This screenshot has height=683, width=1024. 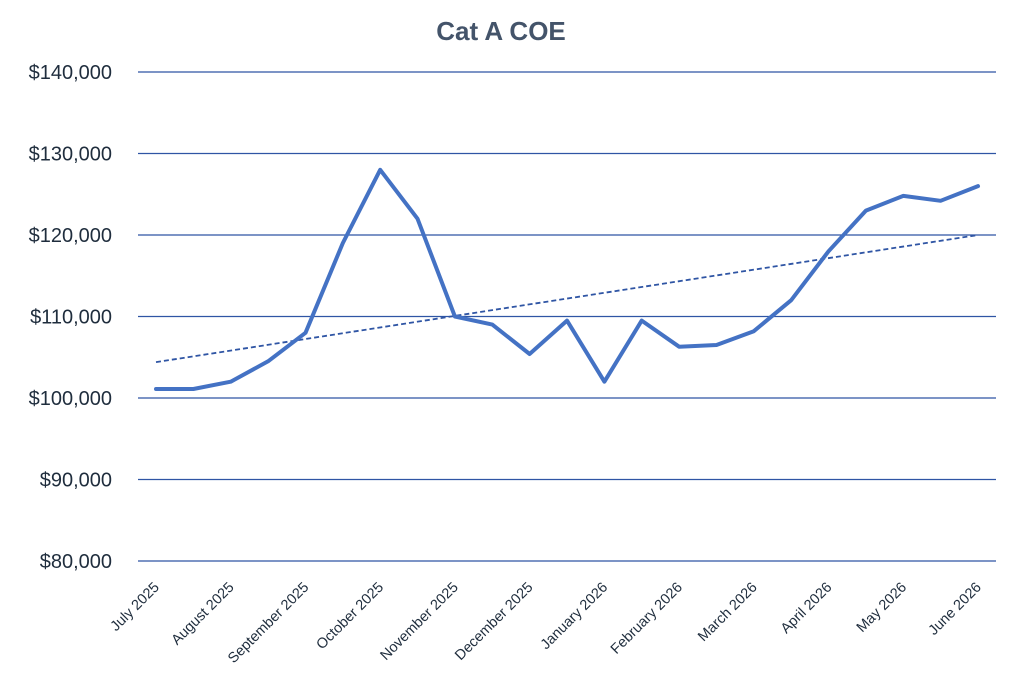 I want to click on y-tick-label: $130,000, so click(x=70, y=155).